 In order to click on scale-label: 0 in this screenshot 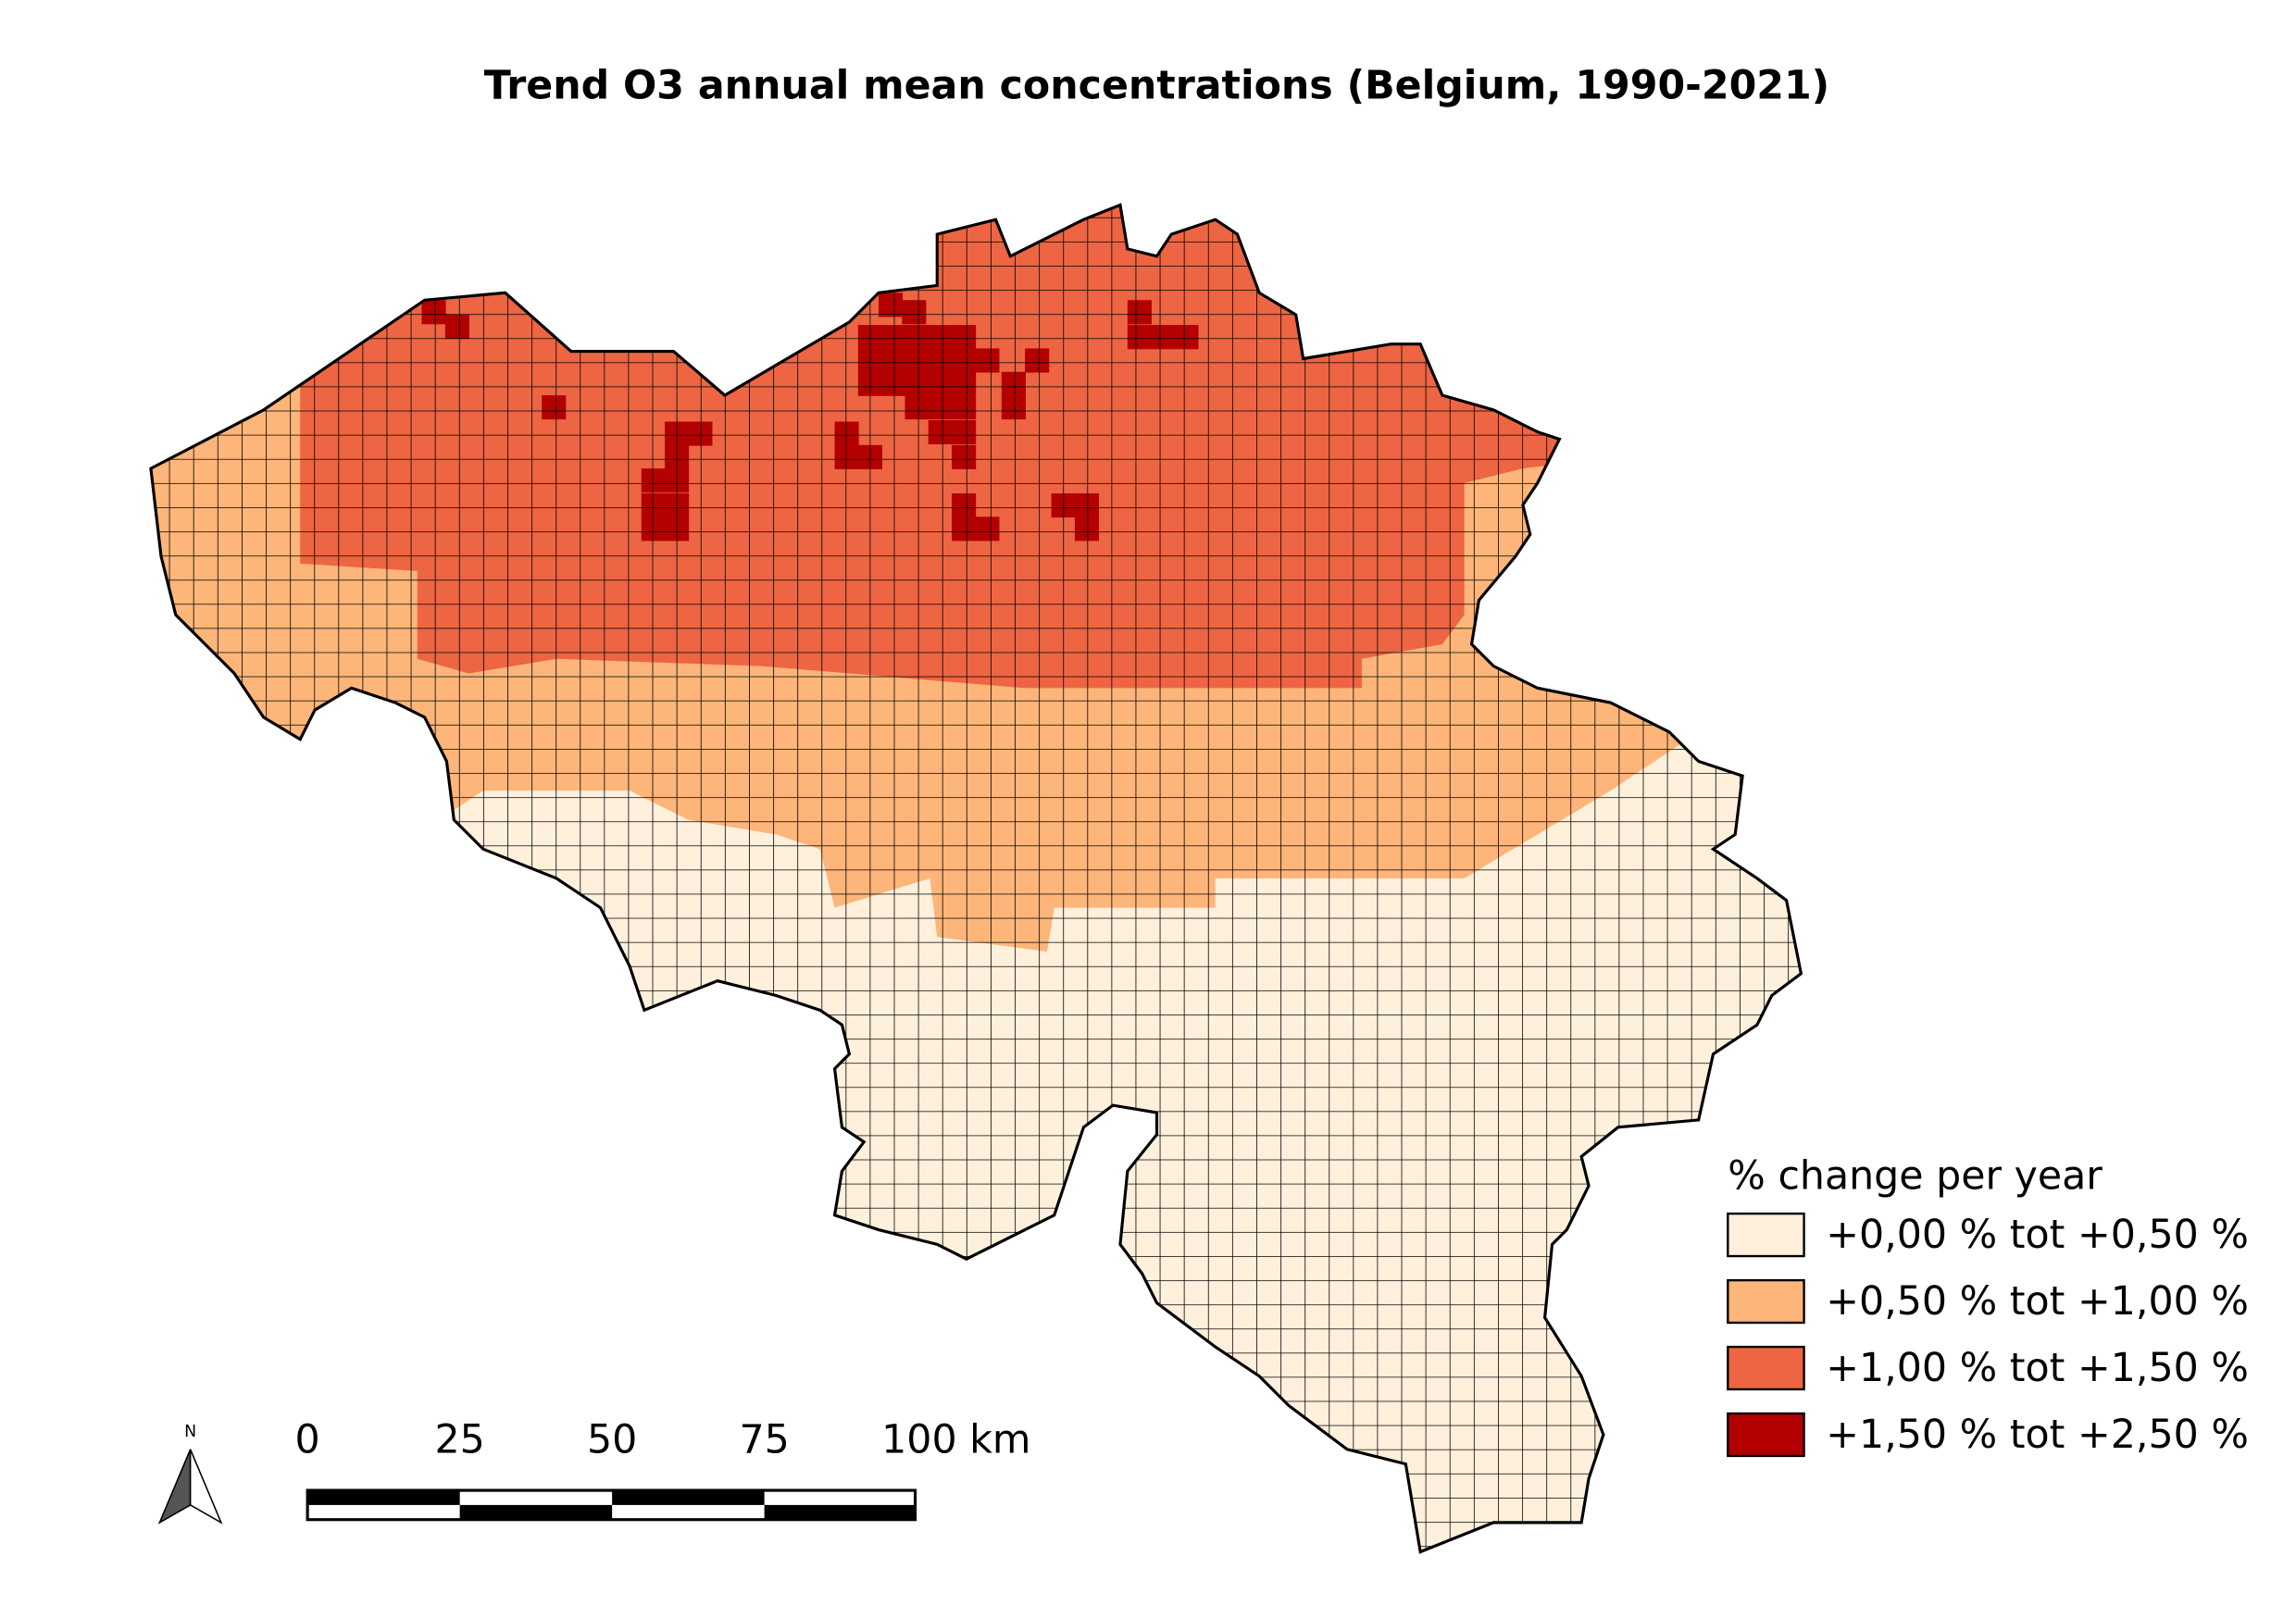, I will do `click(307, 1439)`.